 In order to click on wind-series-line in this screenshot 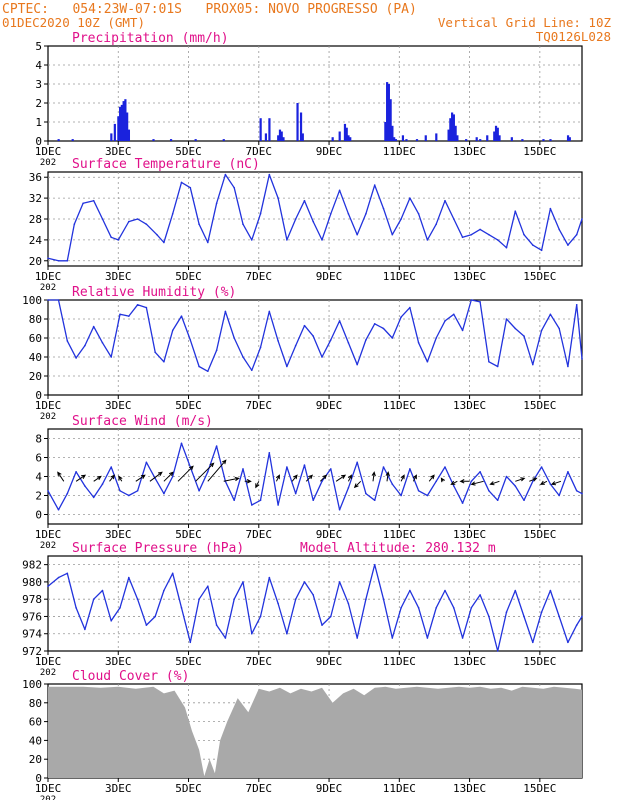, I will do `click(315, 476)`.